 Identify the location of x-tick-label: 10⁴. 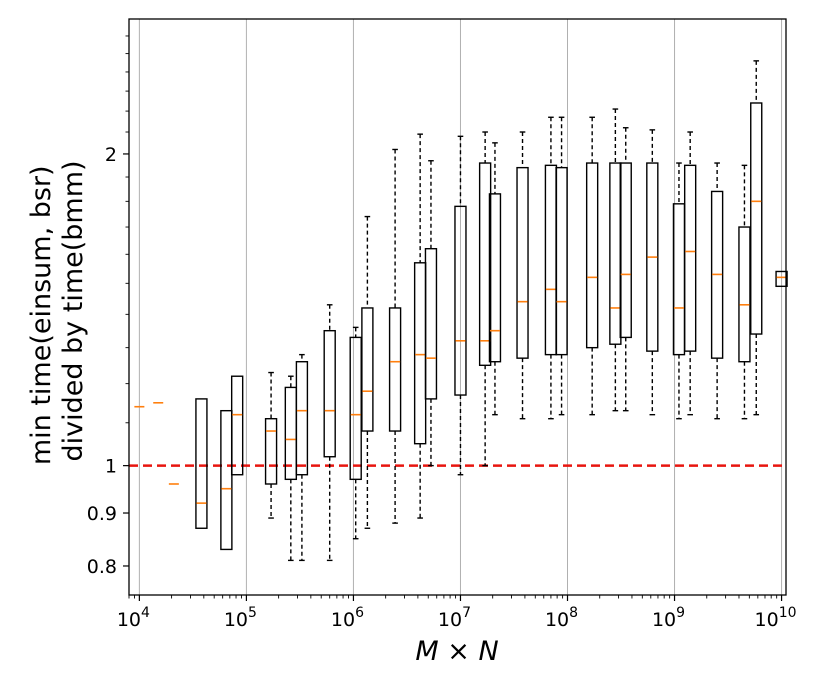
(133, 618).